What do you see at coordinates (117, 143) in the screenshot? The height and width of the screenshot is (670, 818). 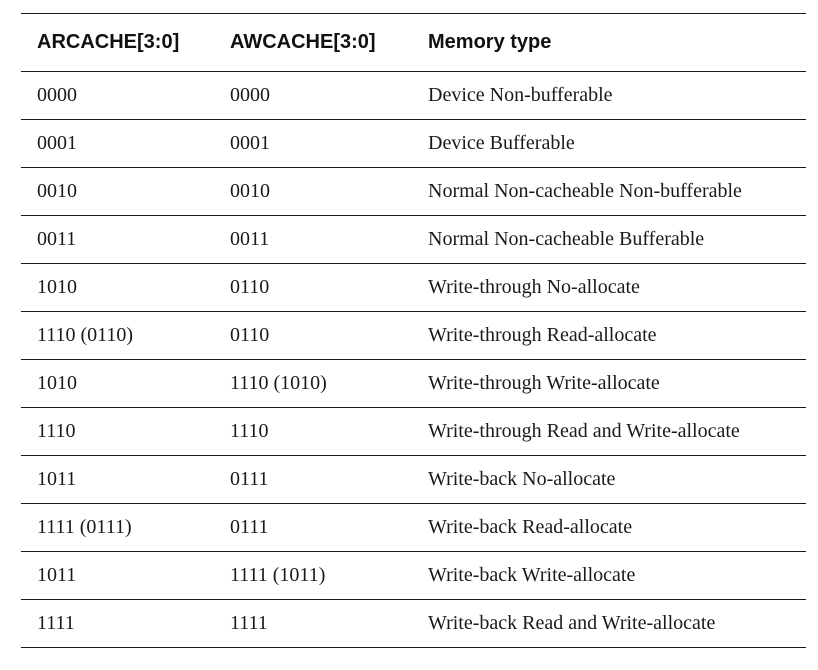 I see `cell-arcache: 0001` at bounding box center [117, 143].